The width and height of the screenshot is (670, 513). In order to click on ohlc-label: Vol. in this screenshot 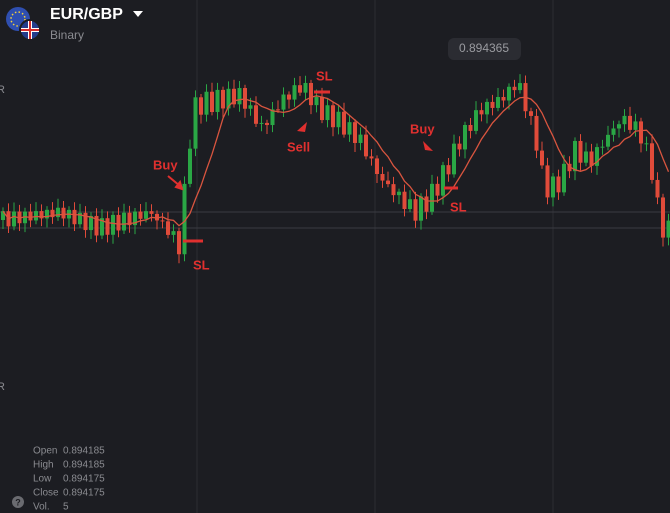, I will do `click(41, 507)`.